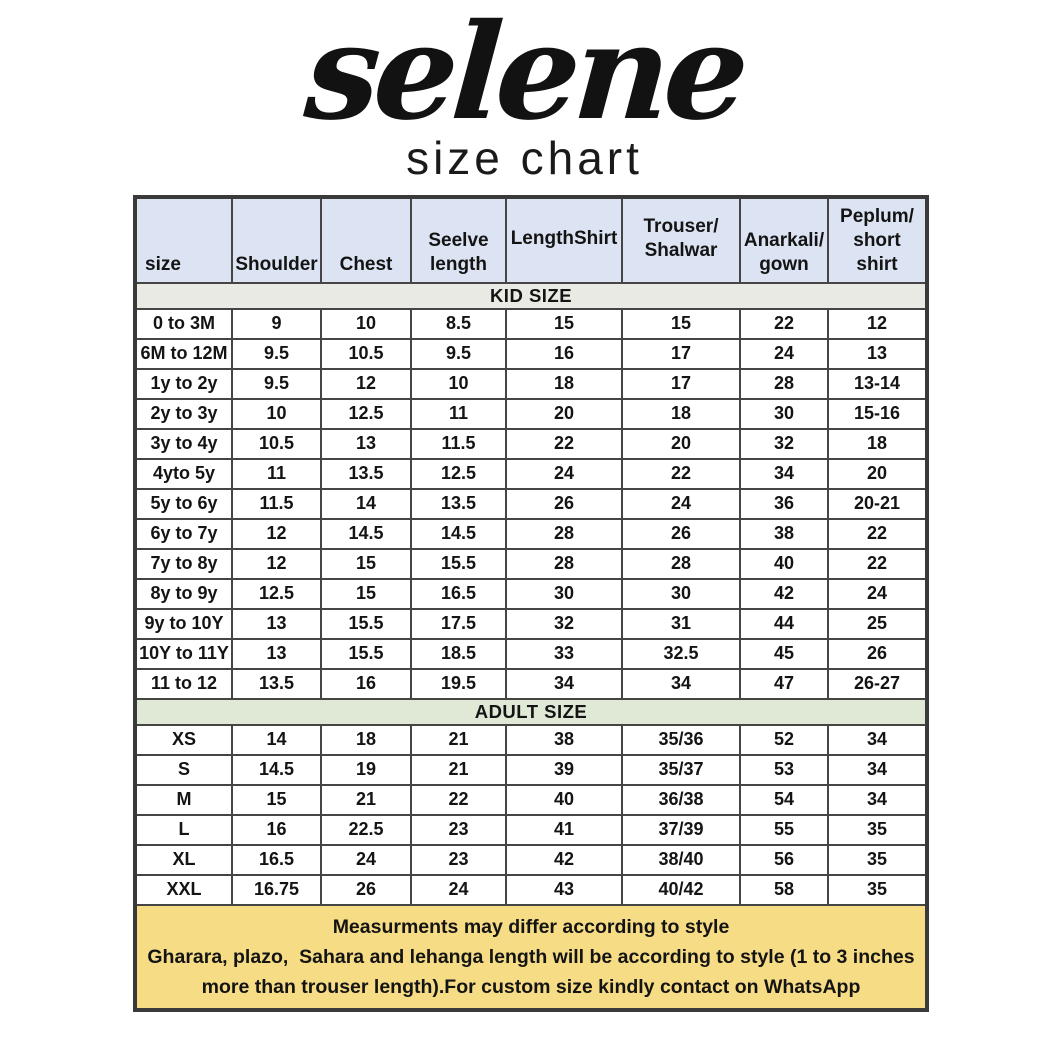  I want to click on table-cell: 35/36, so click(681, 739).